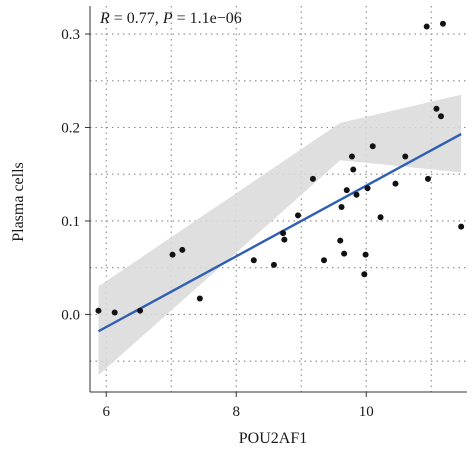  I want to click on y-axis-title: Plasma cells, so click(18, 202).